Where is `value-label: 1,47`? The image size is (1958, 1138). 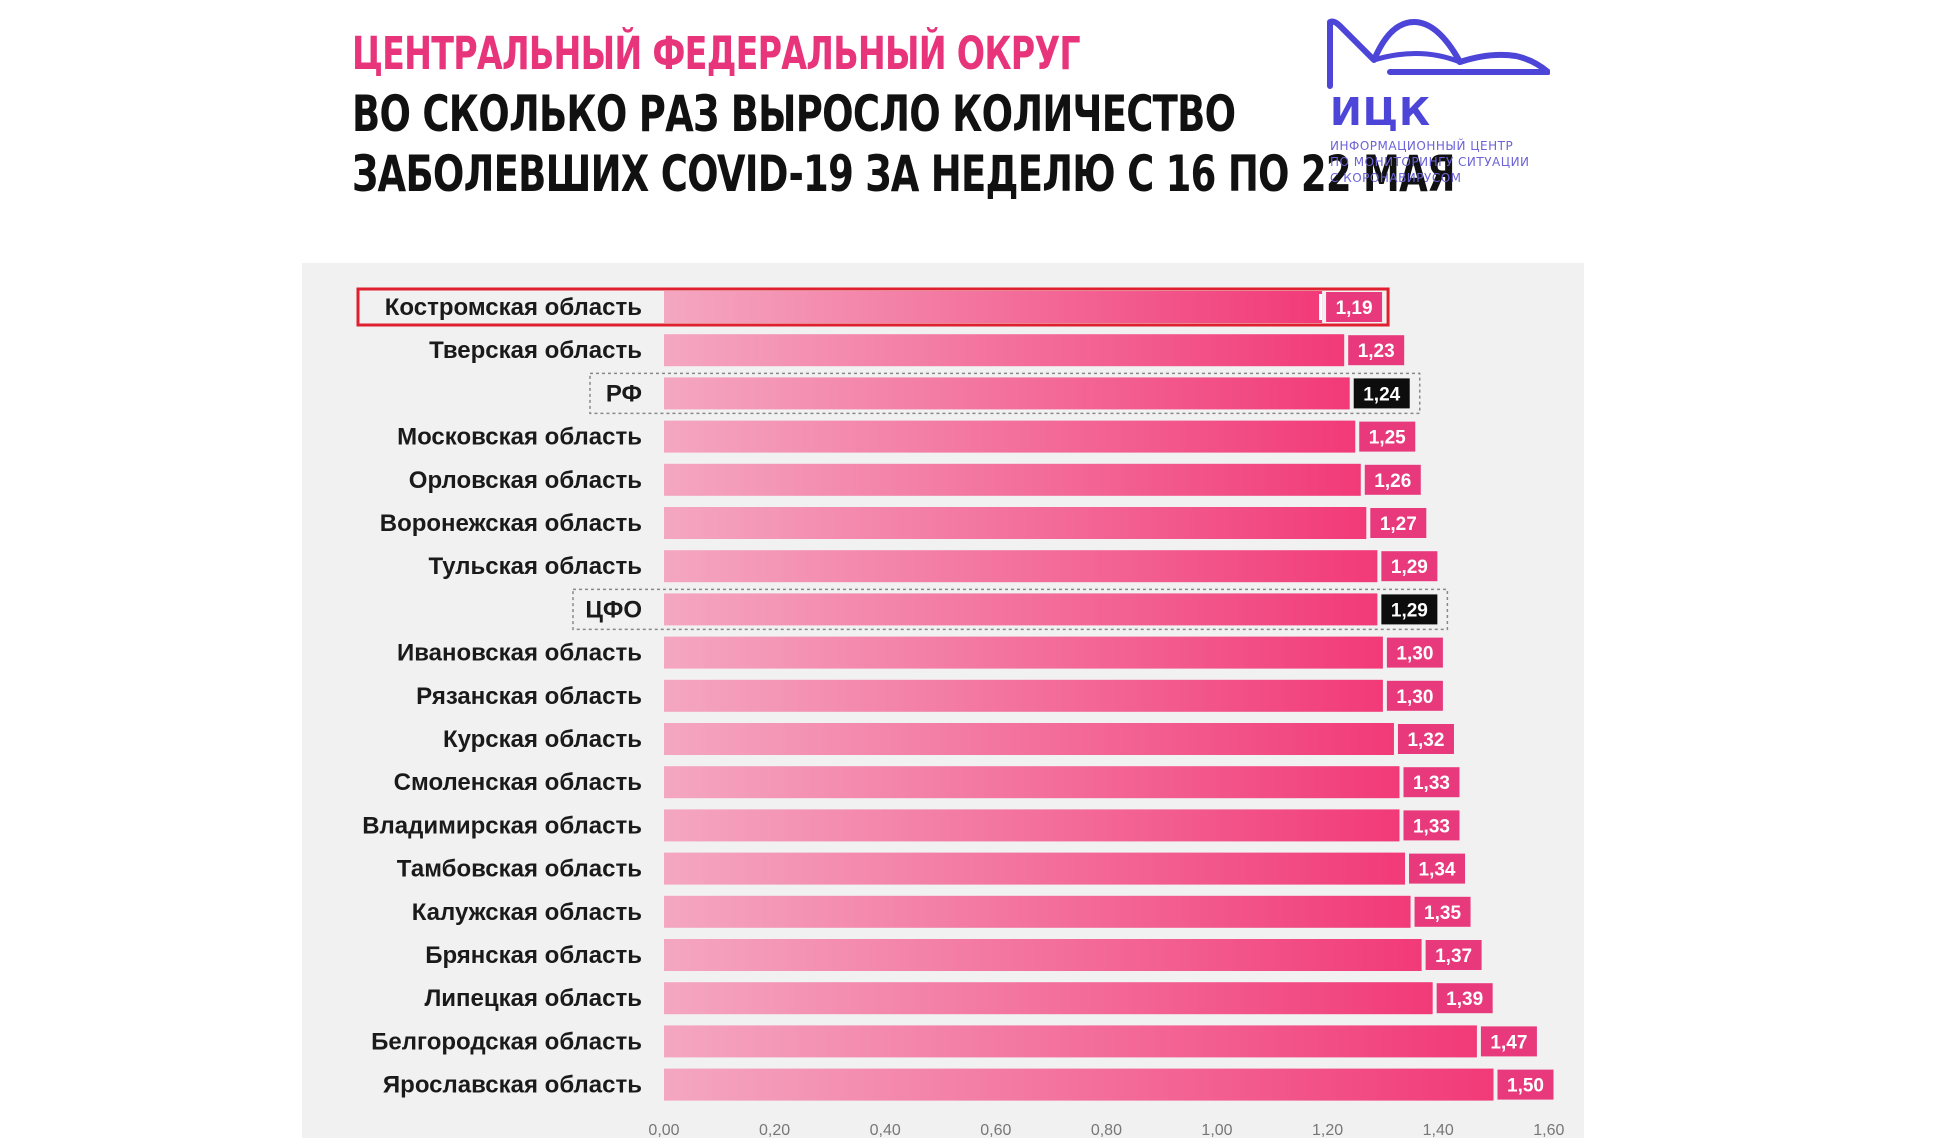
value-label: 1,47 is located at coordinates (1508, 1042).